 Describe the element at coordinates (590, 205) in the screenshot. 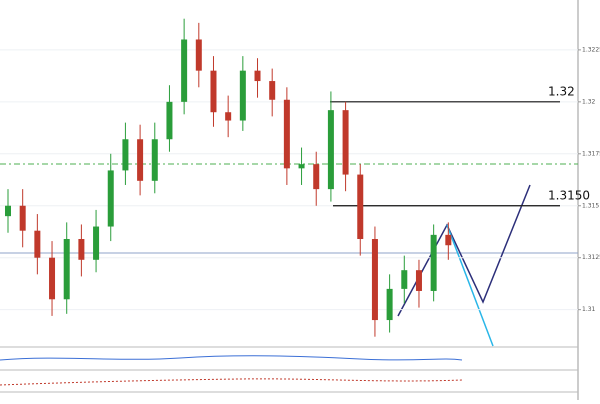

I see `y-tick-label: 1.315` at that location.